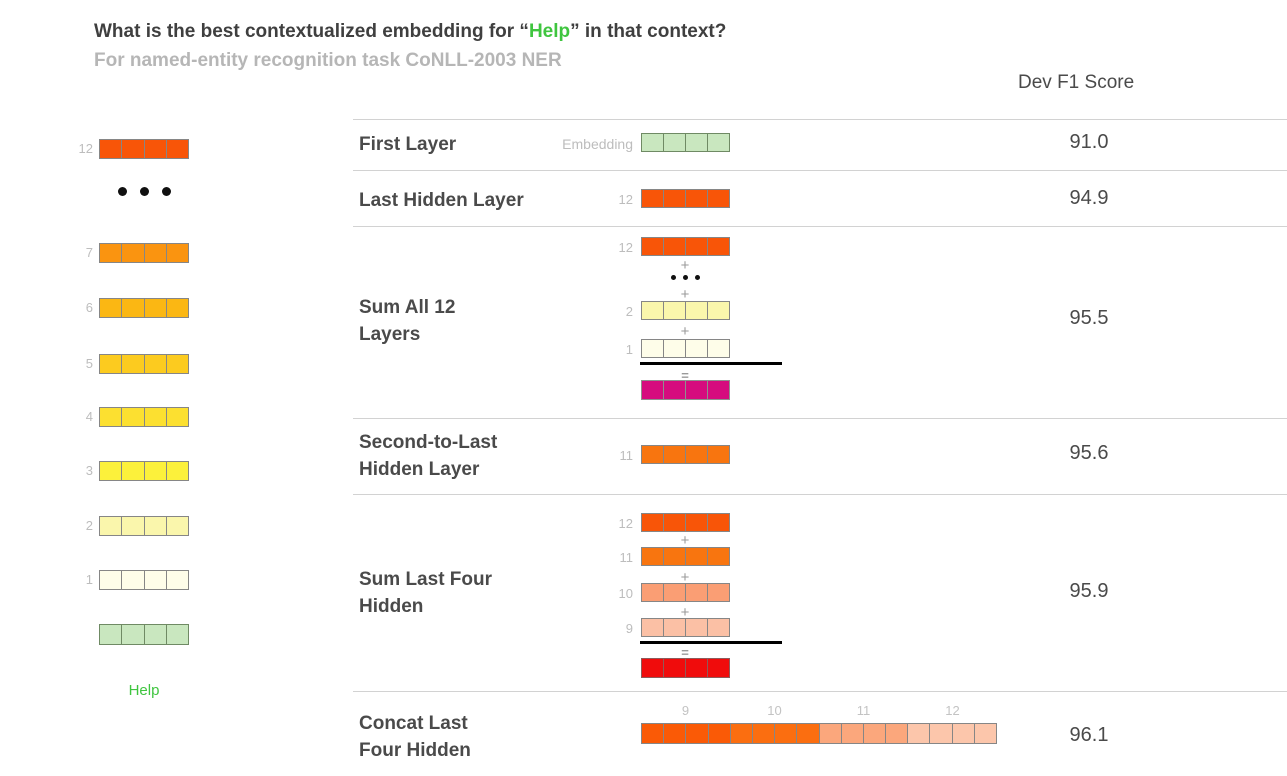  Describe the element at coordinates (428, 456) in the screenshot. I see `row-second-to-last-label: Second-to-Last Hidden Layer` at that location.